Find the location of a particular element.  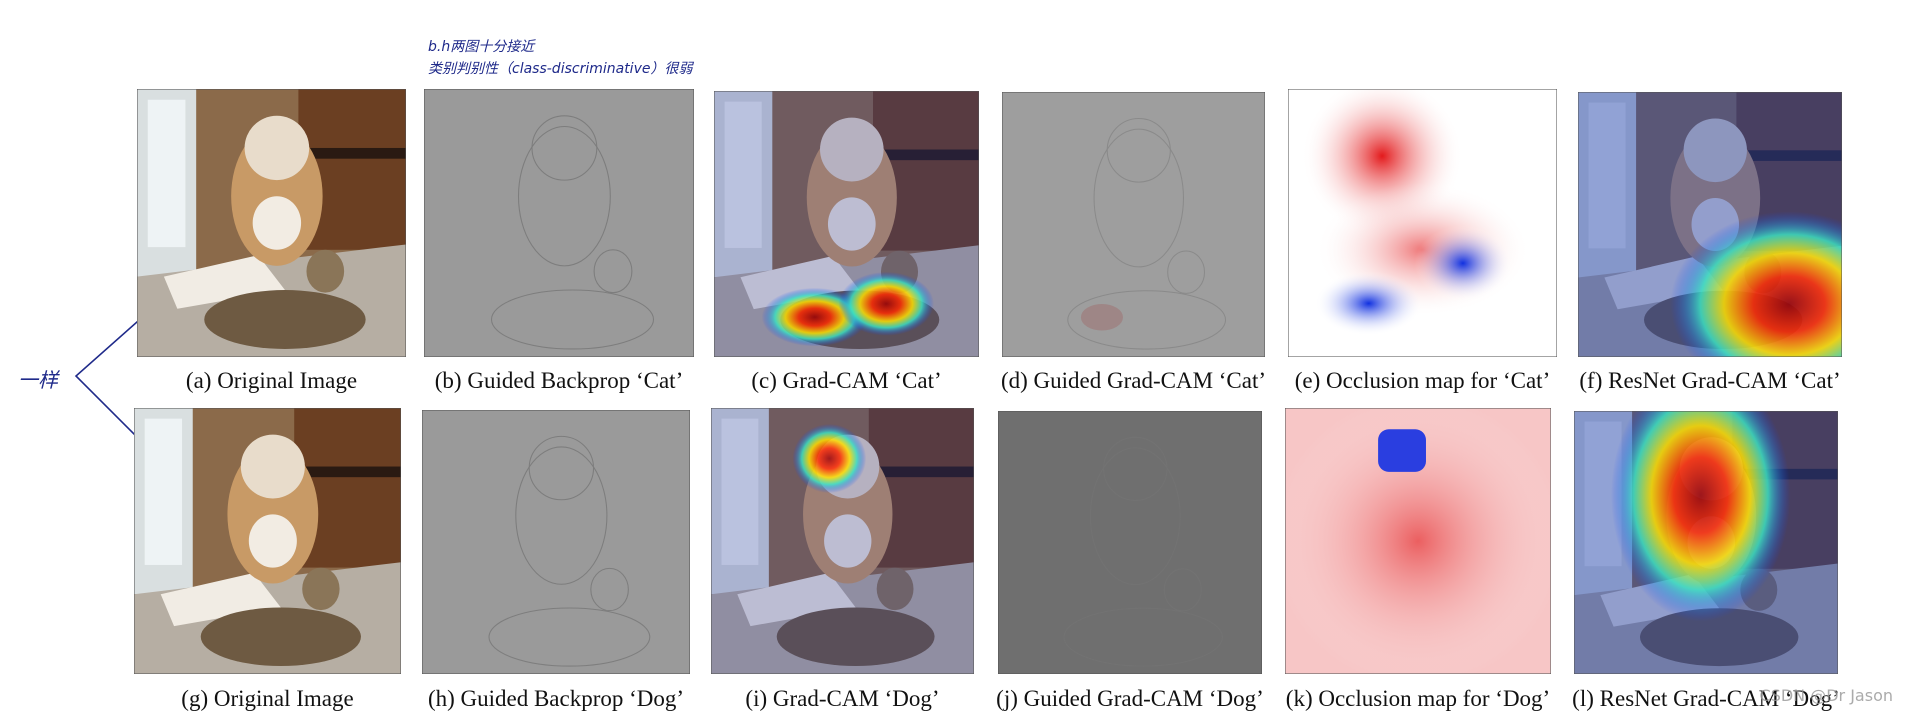

caption: (f) ResNet Grad-CAM ‘Cat’ is located at coordinates (1710, 380).